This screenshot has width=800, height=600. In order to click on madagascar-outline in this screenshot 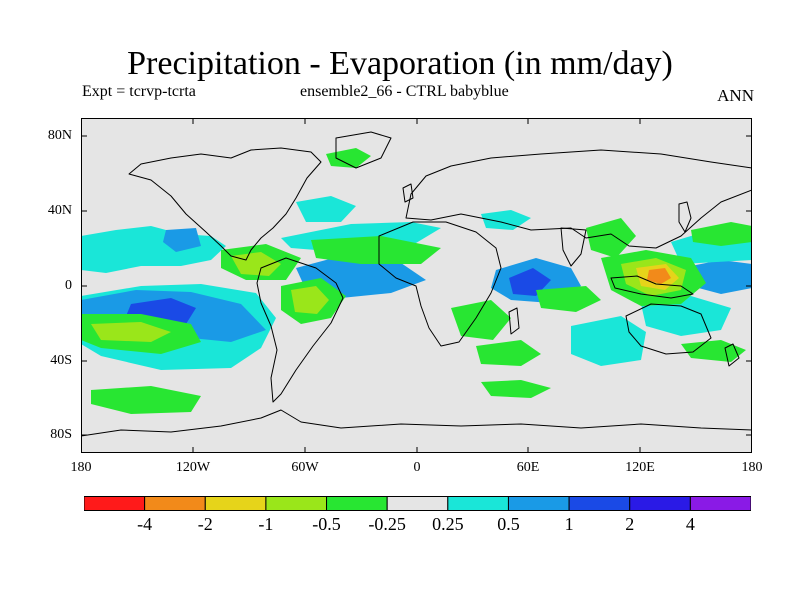, I will do `click(514, 321)`.